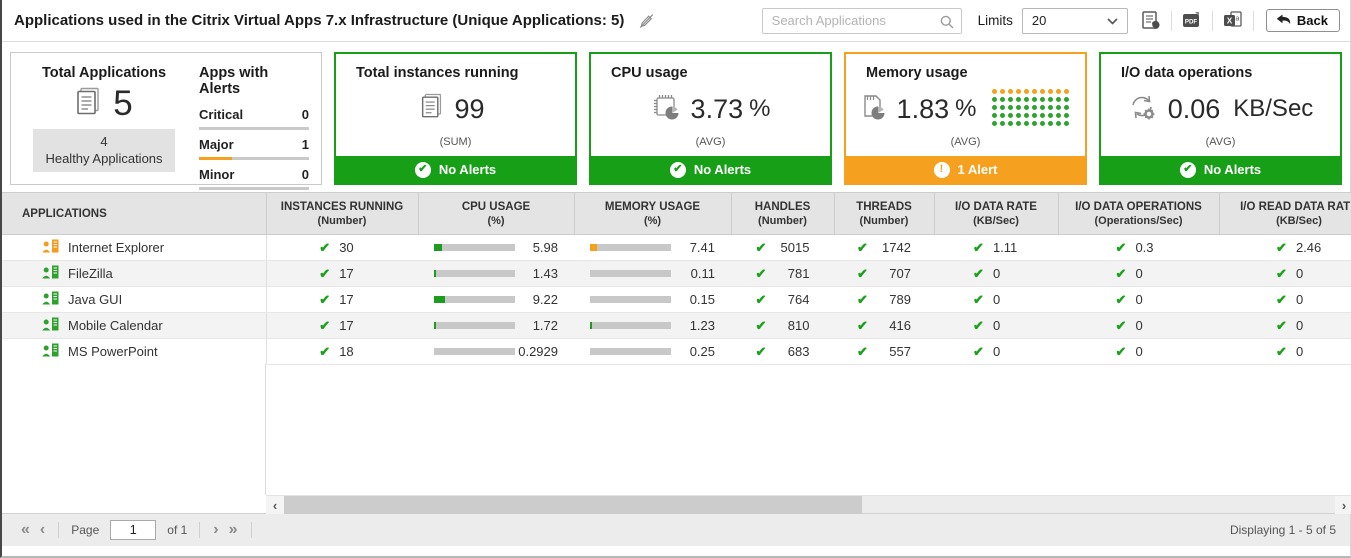  Describe the element at coordinates (884, 213) in the screenshot. I see `column-header-threads: THREADS (Number)` at that location.